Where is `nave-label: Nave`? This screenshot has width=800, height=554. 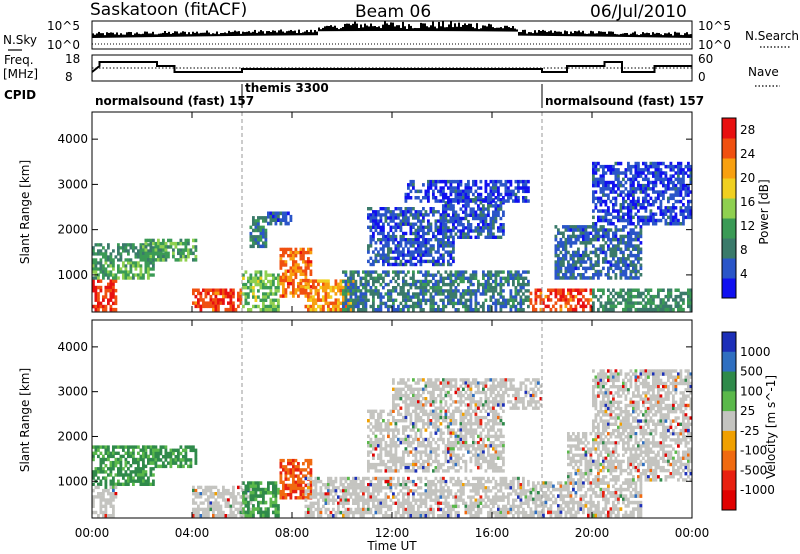
nave-label: Nave is located at coordinates (763, 72).